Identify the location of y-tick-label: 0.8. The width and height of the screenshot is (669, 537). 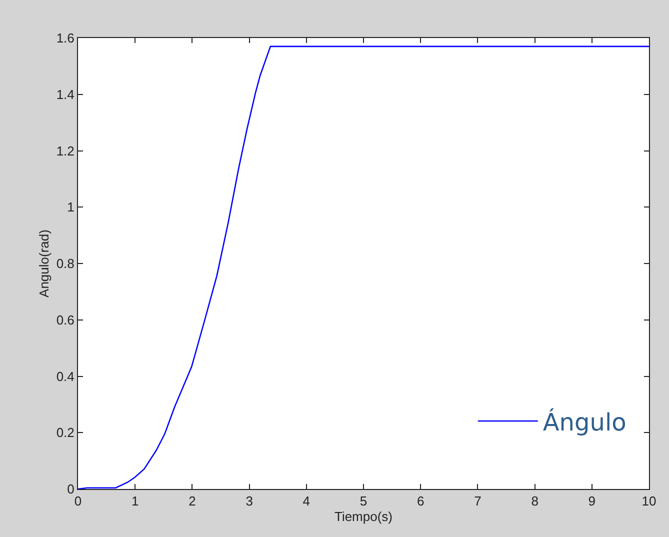
(65, 264).